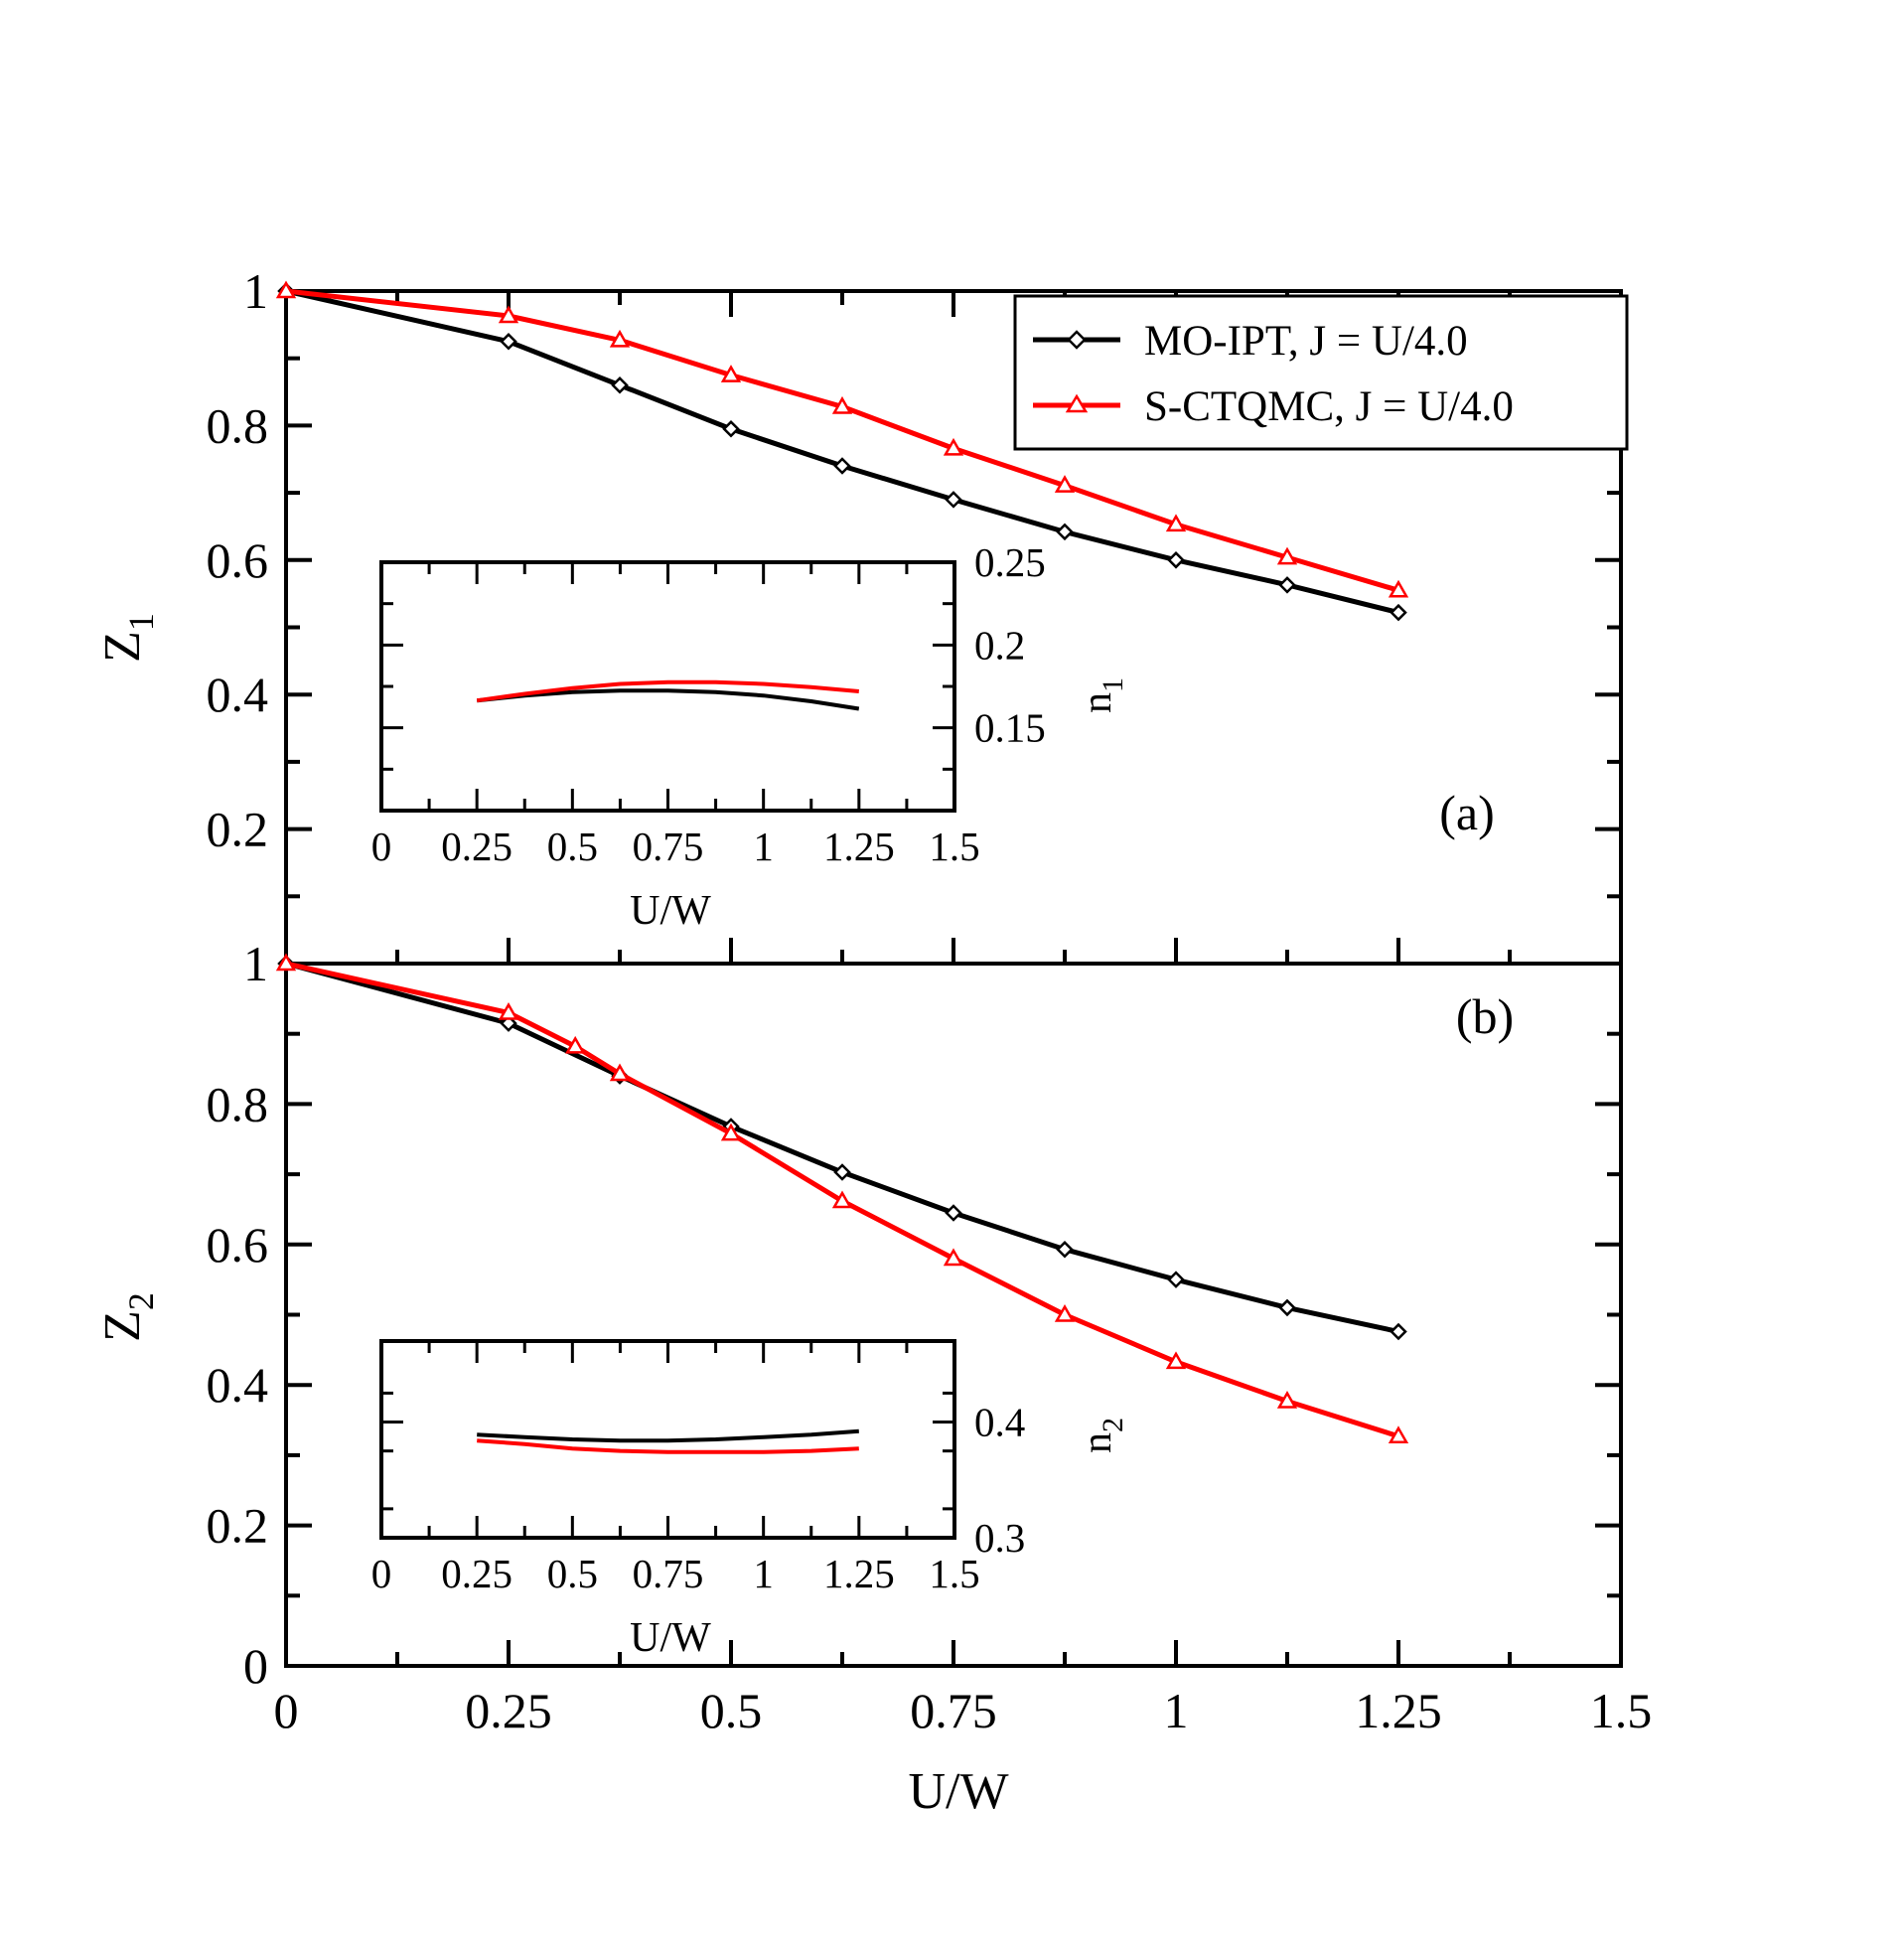 The height and width of the screenshot is (1949, 1904). I want to click on panel-a-y-tick-label: 0.6, so click(238, 560).